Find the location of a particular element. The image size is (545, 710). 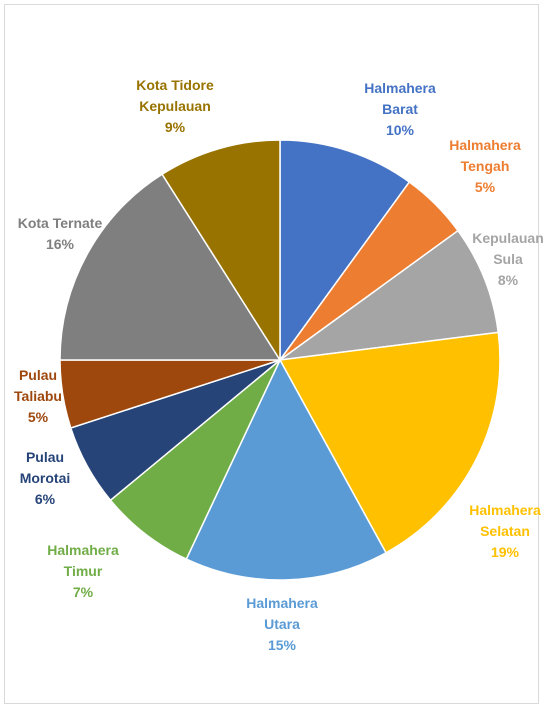

category-name: Kota Ternate is located at coordinates (60, 223).